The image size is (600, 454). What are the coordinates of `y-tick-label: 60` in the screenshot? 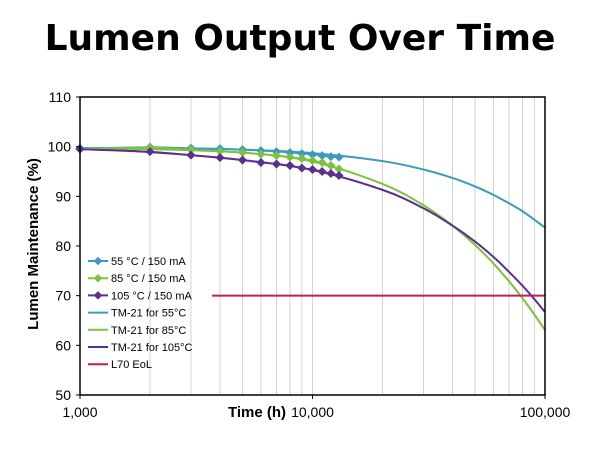 It's located at (63, 345).